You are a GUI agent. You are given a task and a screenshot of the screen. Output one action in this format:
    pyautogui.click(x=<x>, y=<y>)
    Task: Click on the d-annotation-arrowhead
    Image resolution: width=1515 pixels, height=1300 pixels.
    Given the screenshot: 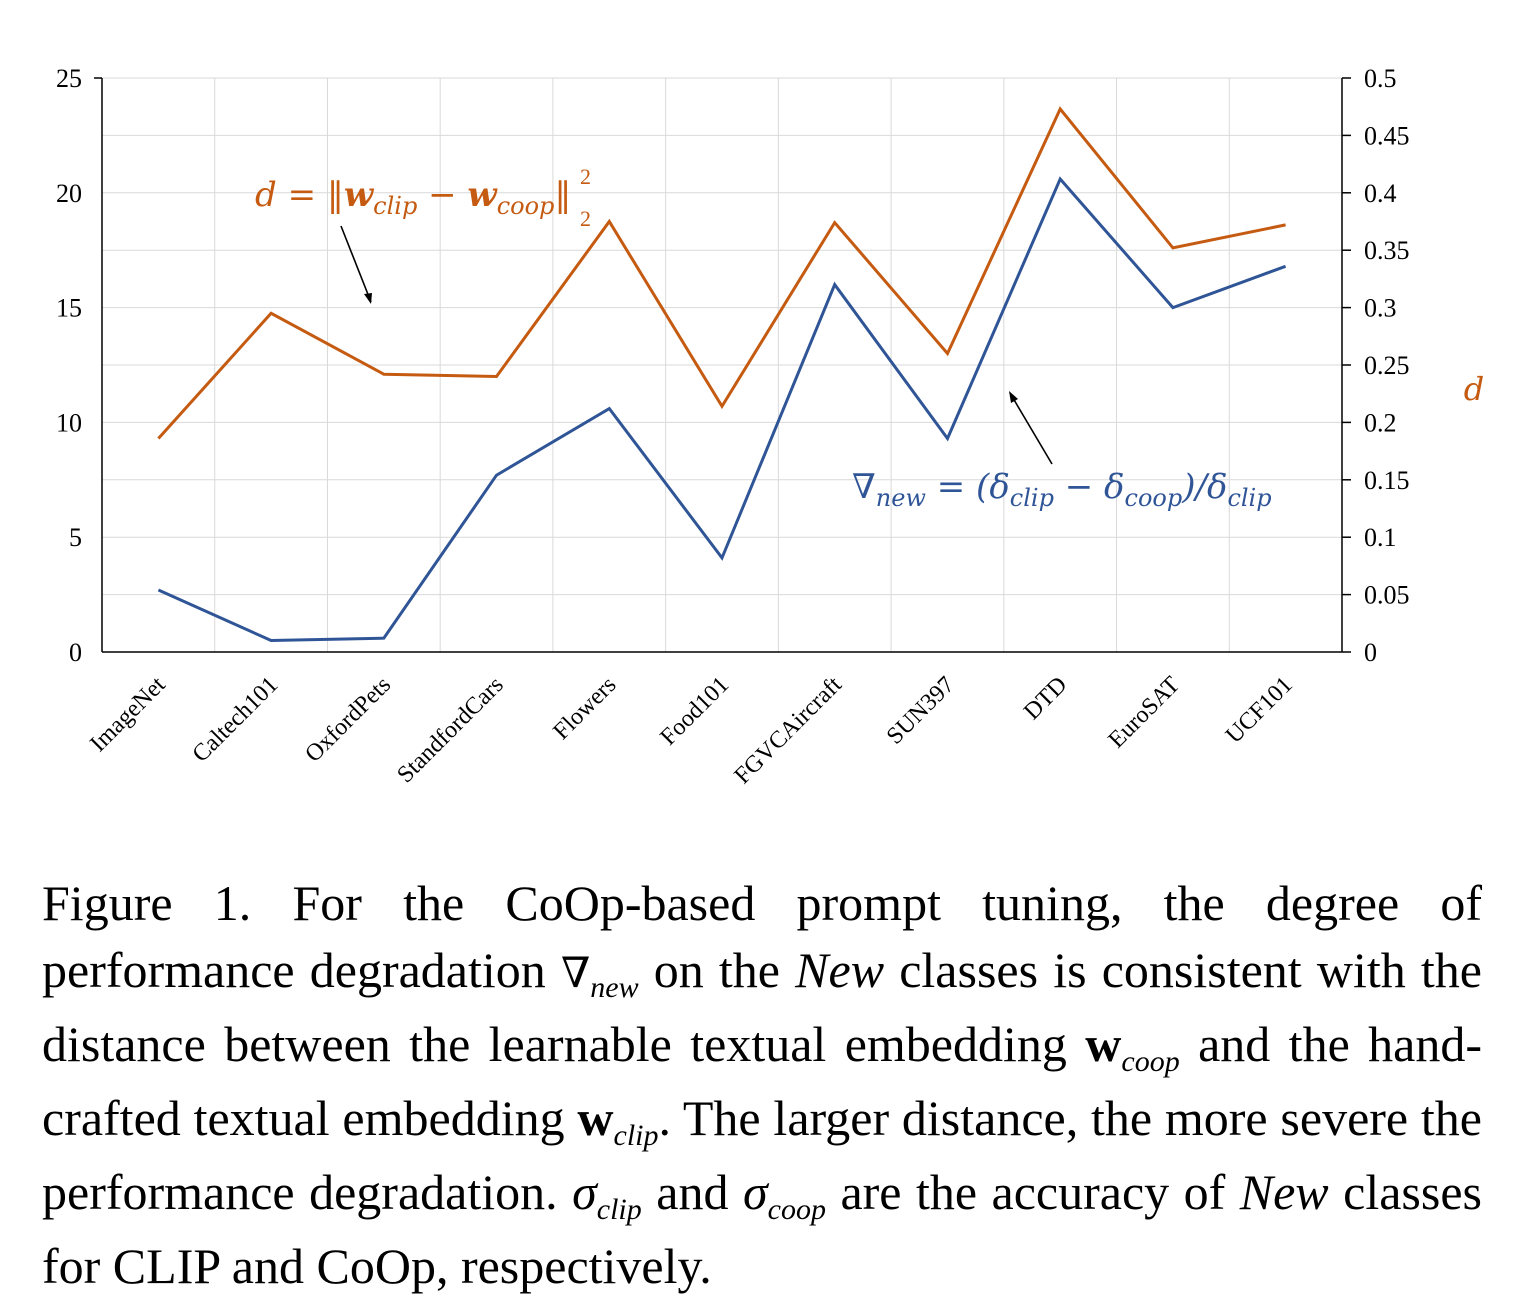 What is the action you would take?
    pyautogui.click(x=368, y=298)
    